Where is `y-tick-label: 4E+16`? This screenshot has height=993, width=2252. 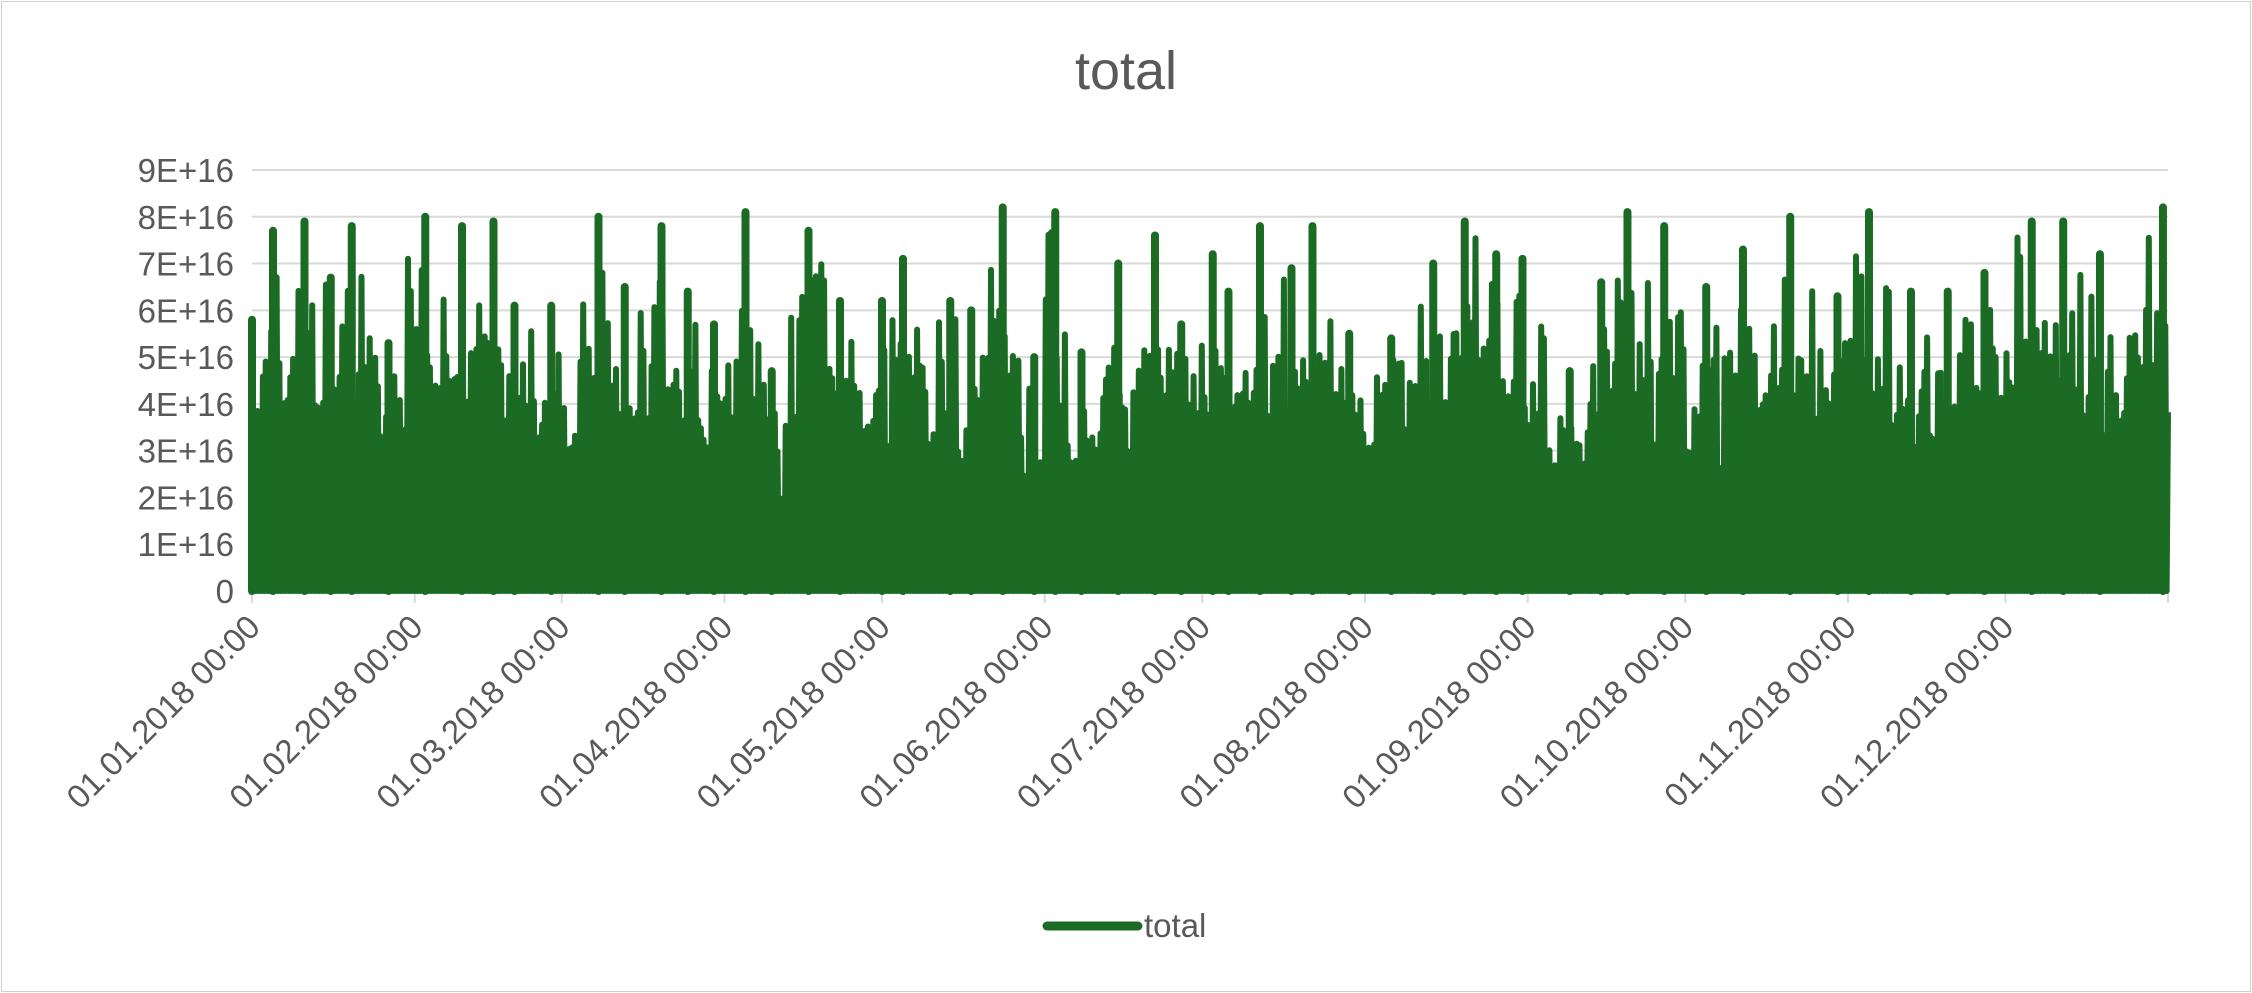 y-tick-label: 4E+16 is located at coordinates (186, 404).